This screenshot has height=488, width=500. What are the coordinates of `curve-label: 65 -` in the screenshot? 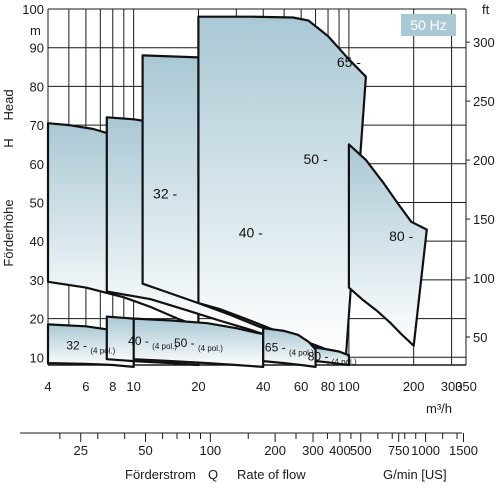 It's located at (349, 62).